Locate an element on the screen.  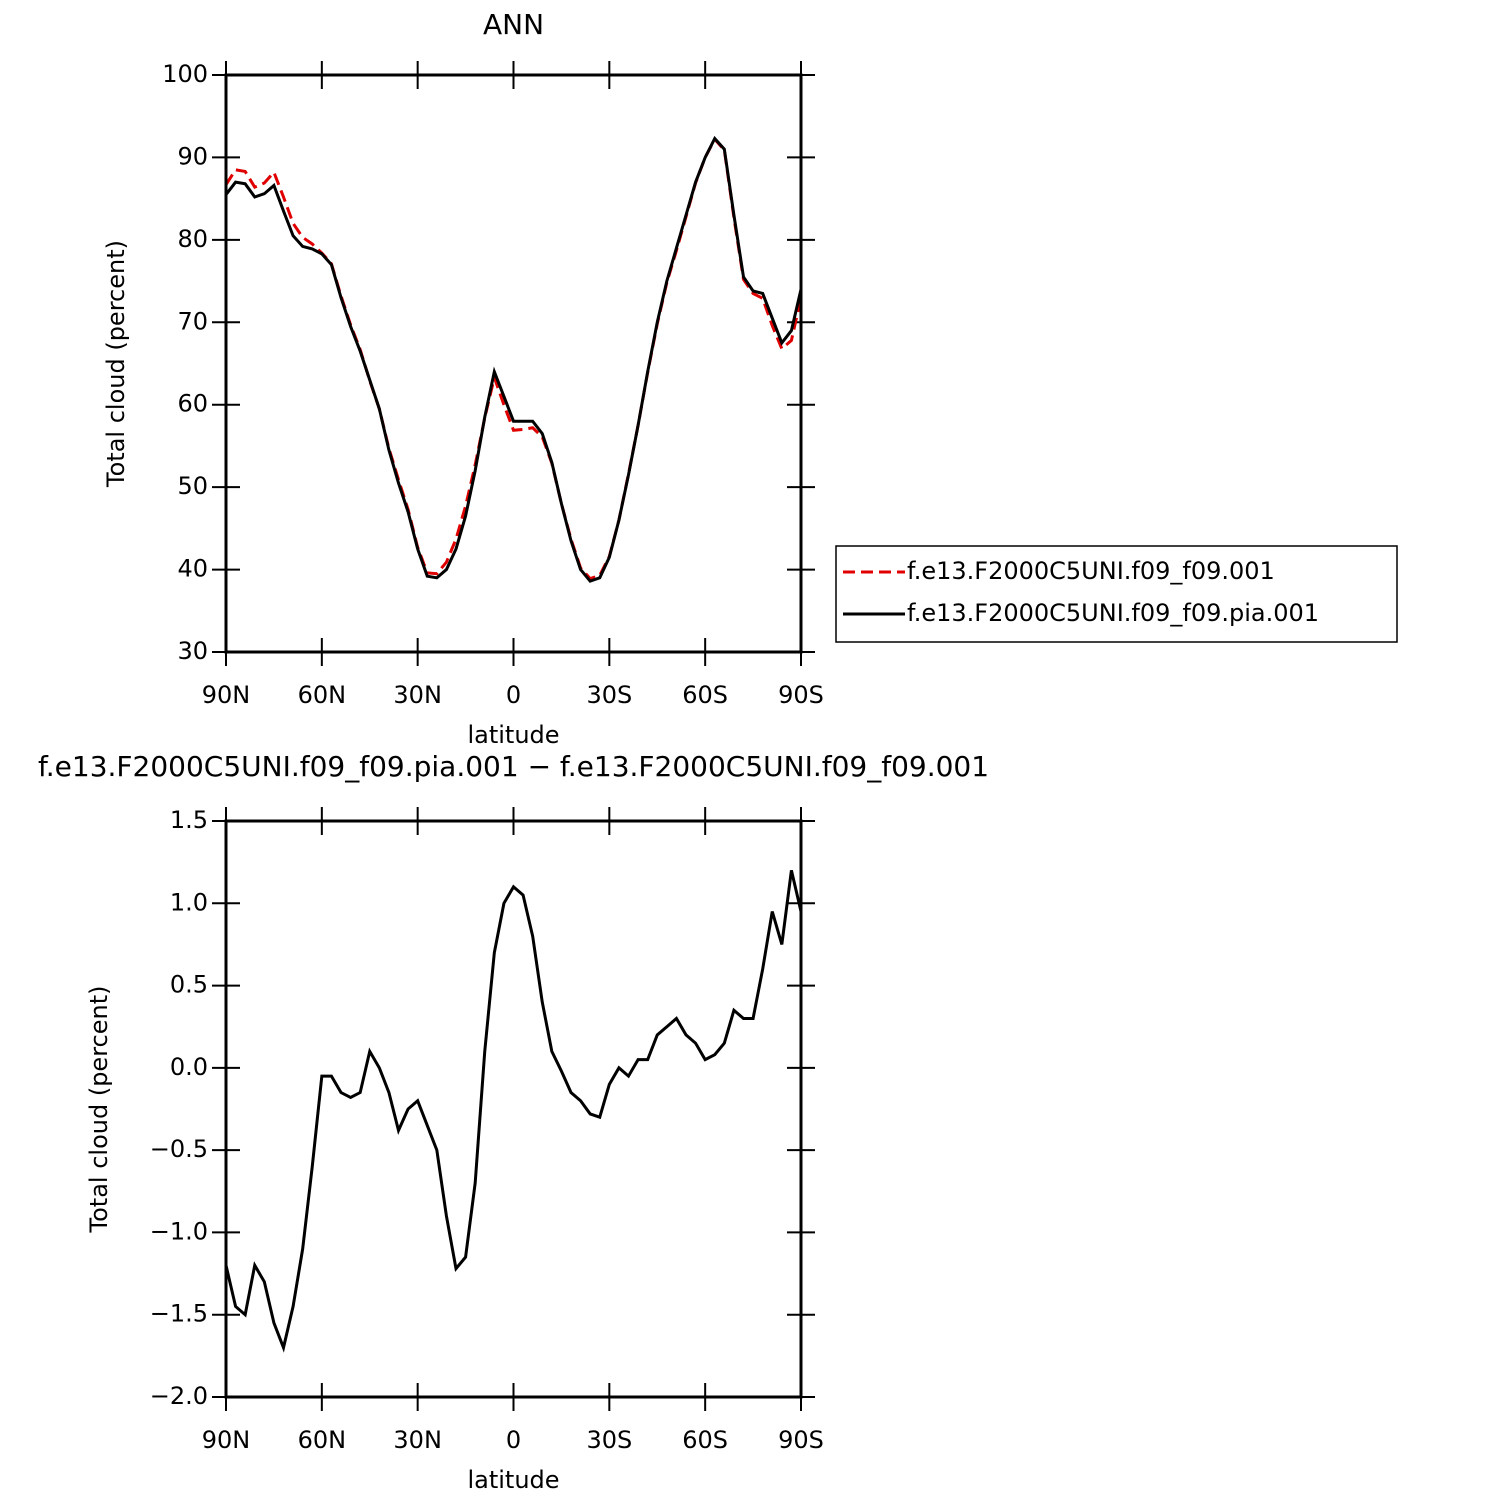
y-tick-label: −2.0 is located at coordinates (179, 1396).